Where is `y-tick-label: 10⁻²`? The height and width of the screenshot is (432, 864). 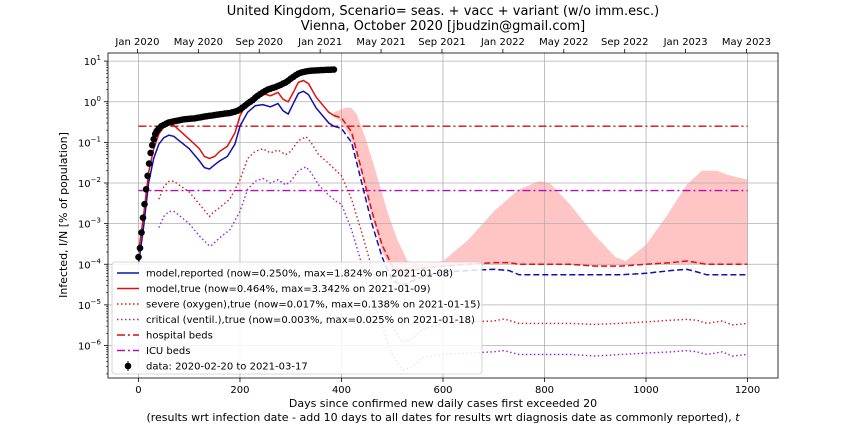
y-tick-label: 10⁻² is located at coordinates (89, 183).